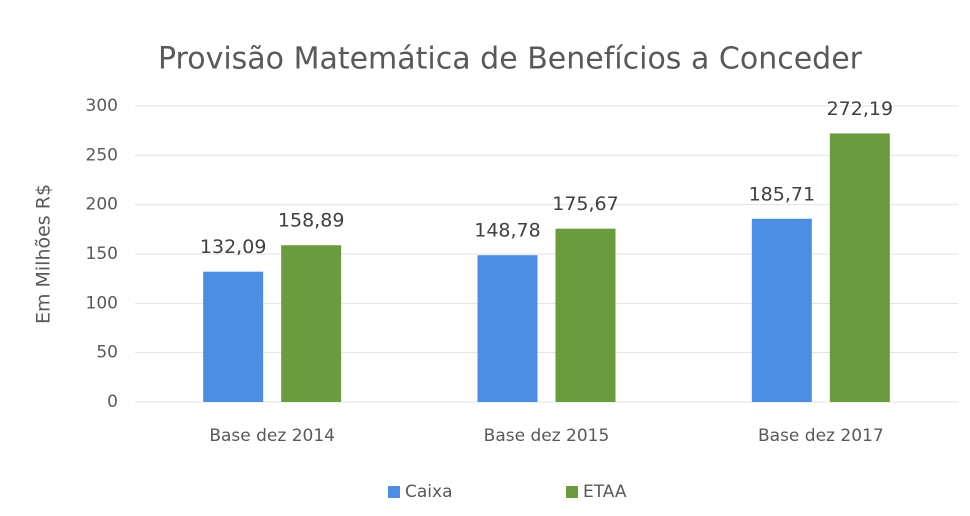 Image resolution: width=970 pixels, height=516 pixels. I want to click on y-tick-label: 200, so click(102, 205).